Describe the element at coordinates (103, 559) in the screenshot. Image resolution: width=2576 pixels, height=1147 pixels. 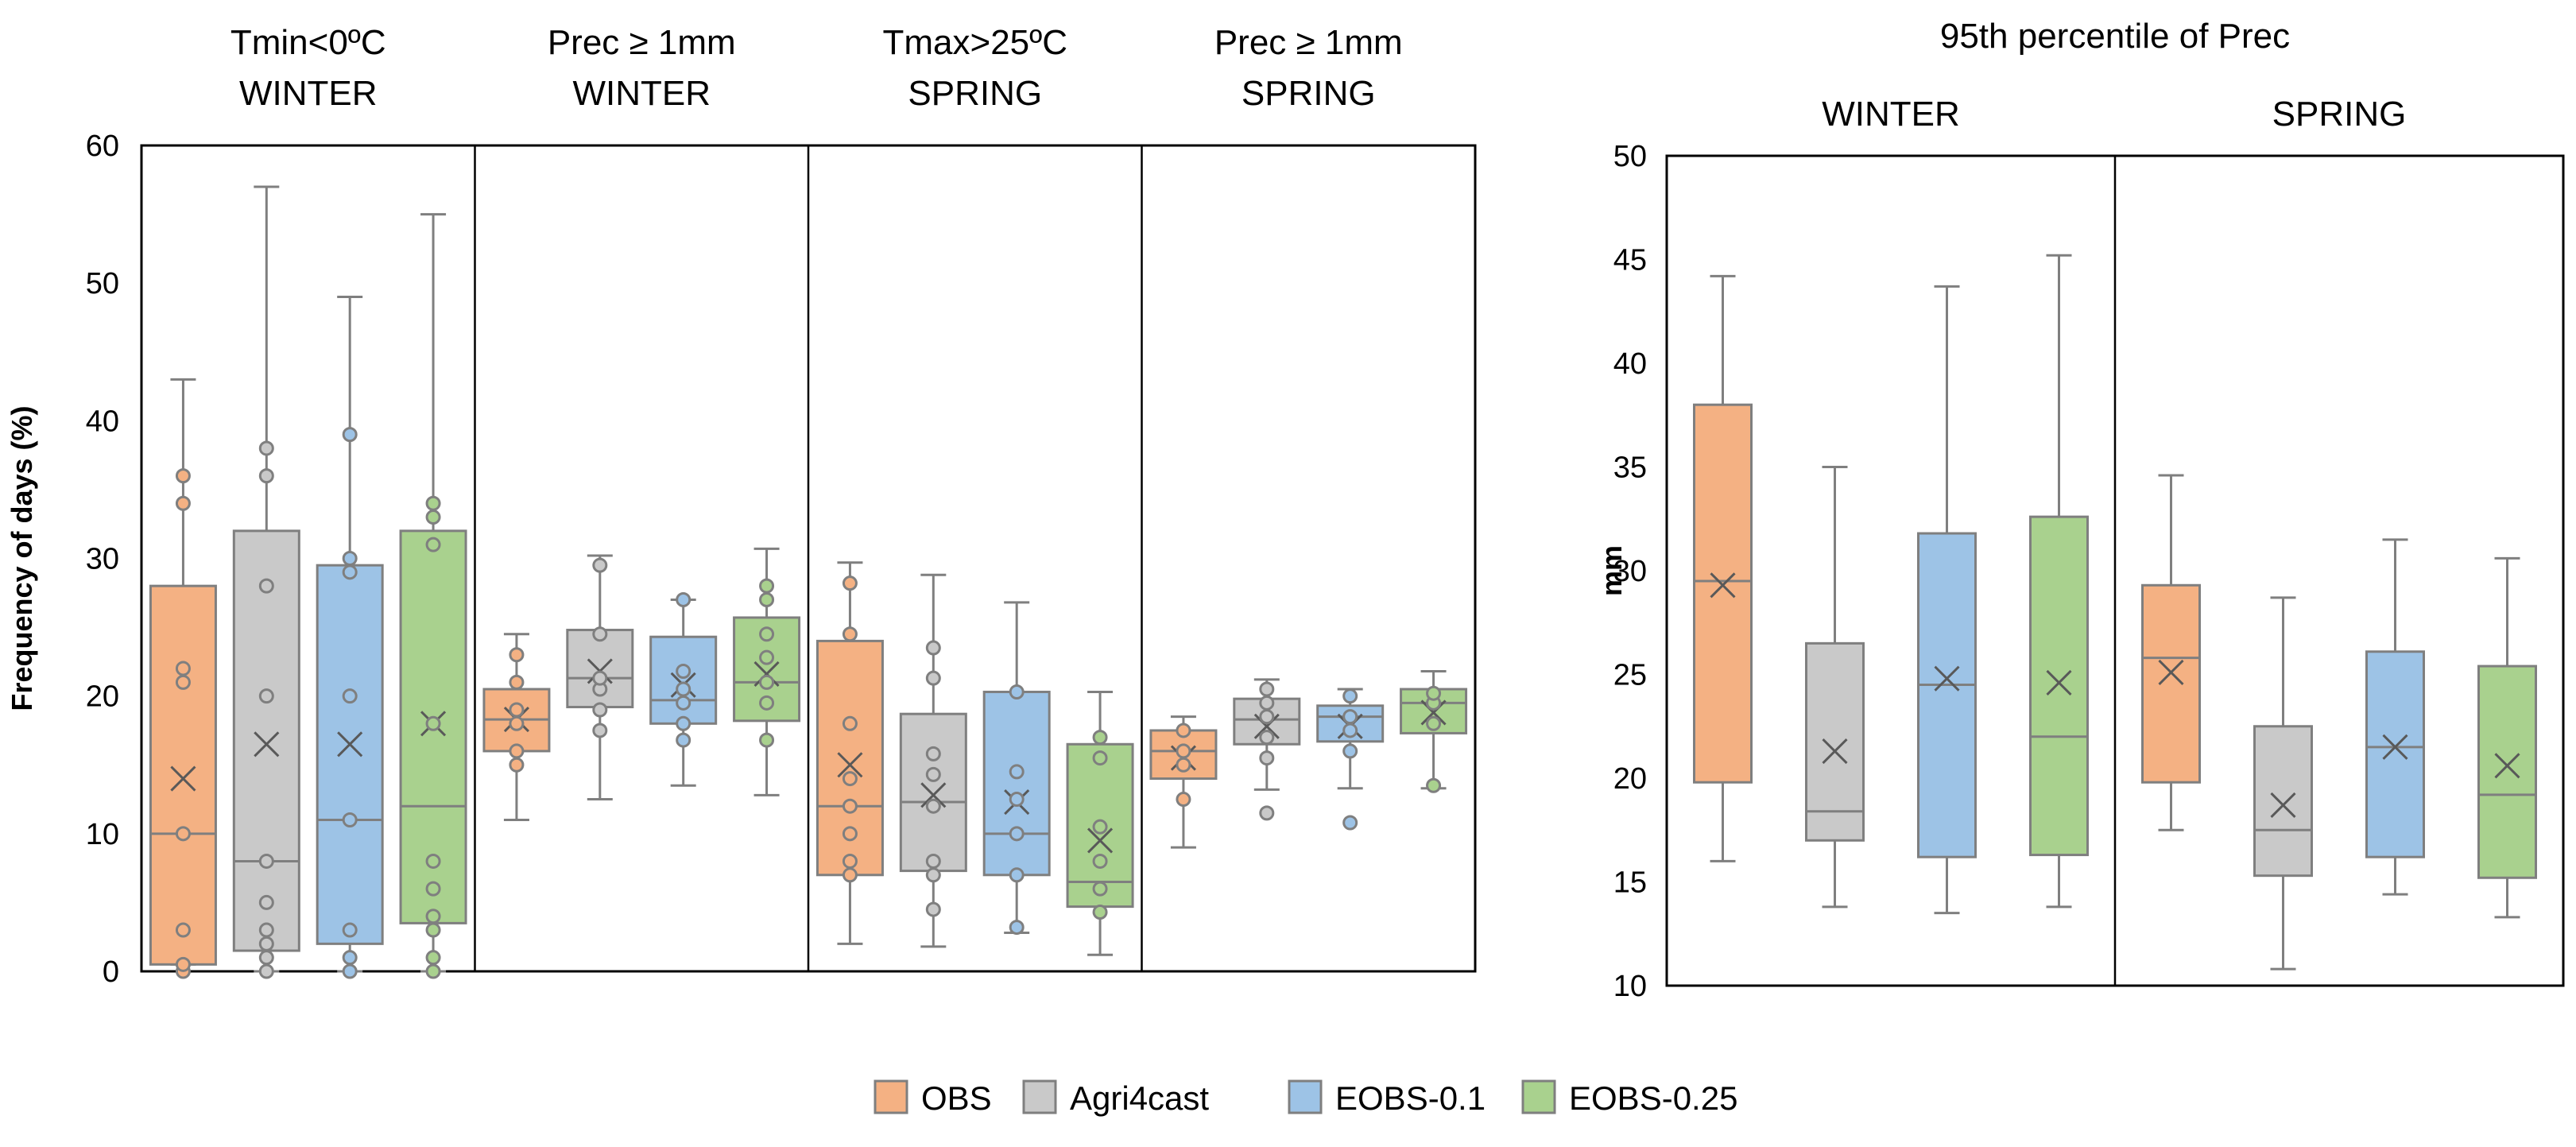
I see `y-tick-label: 30` at that location.